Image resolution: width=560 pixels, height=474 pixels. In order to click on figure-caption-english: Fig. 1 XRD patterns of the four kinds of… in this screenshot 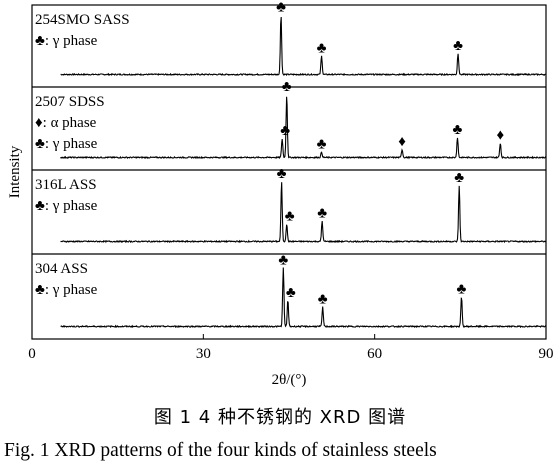, I will do `click(220, 450)`.